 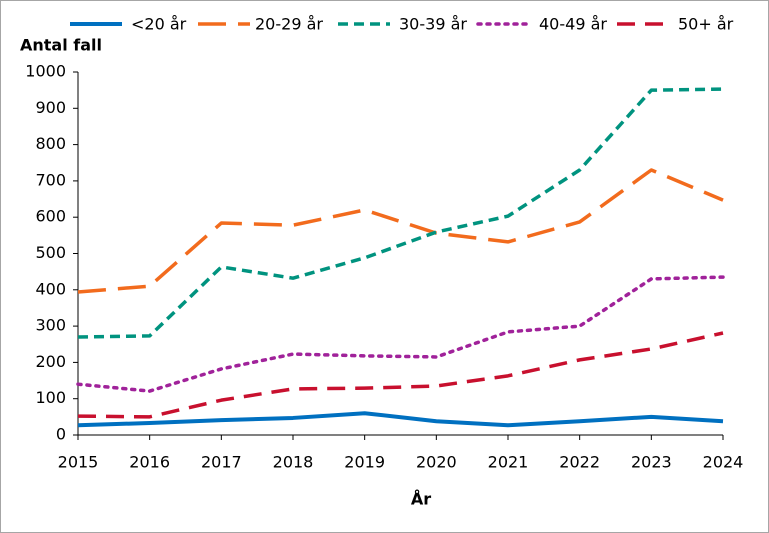 What do you see at coordinates (50, 361) in the screenshot?
I see `y-tick-label: 200` at bounding box center [50, 361].